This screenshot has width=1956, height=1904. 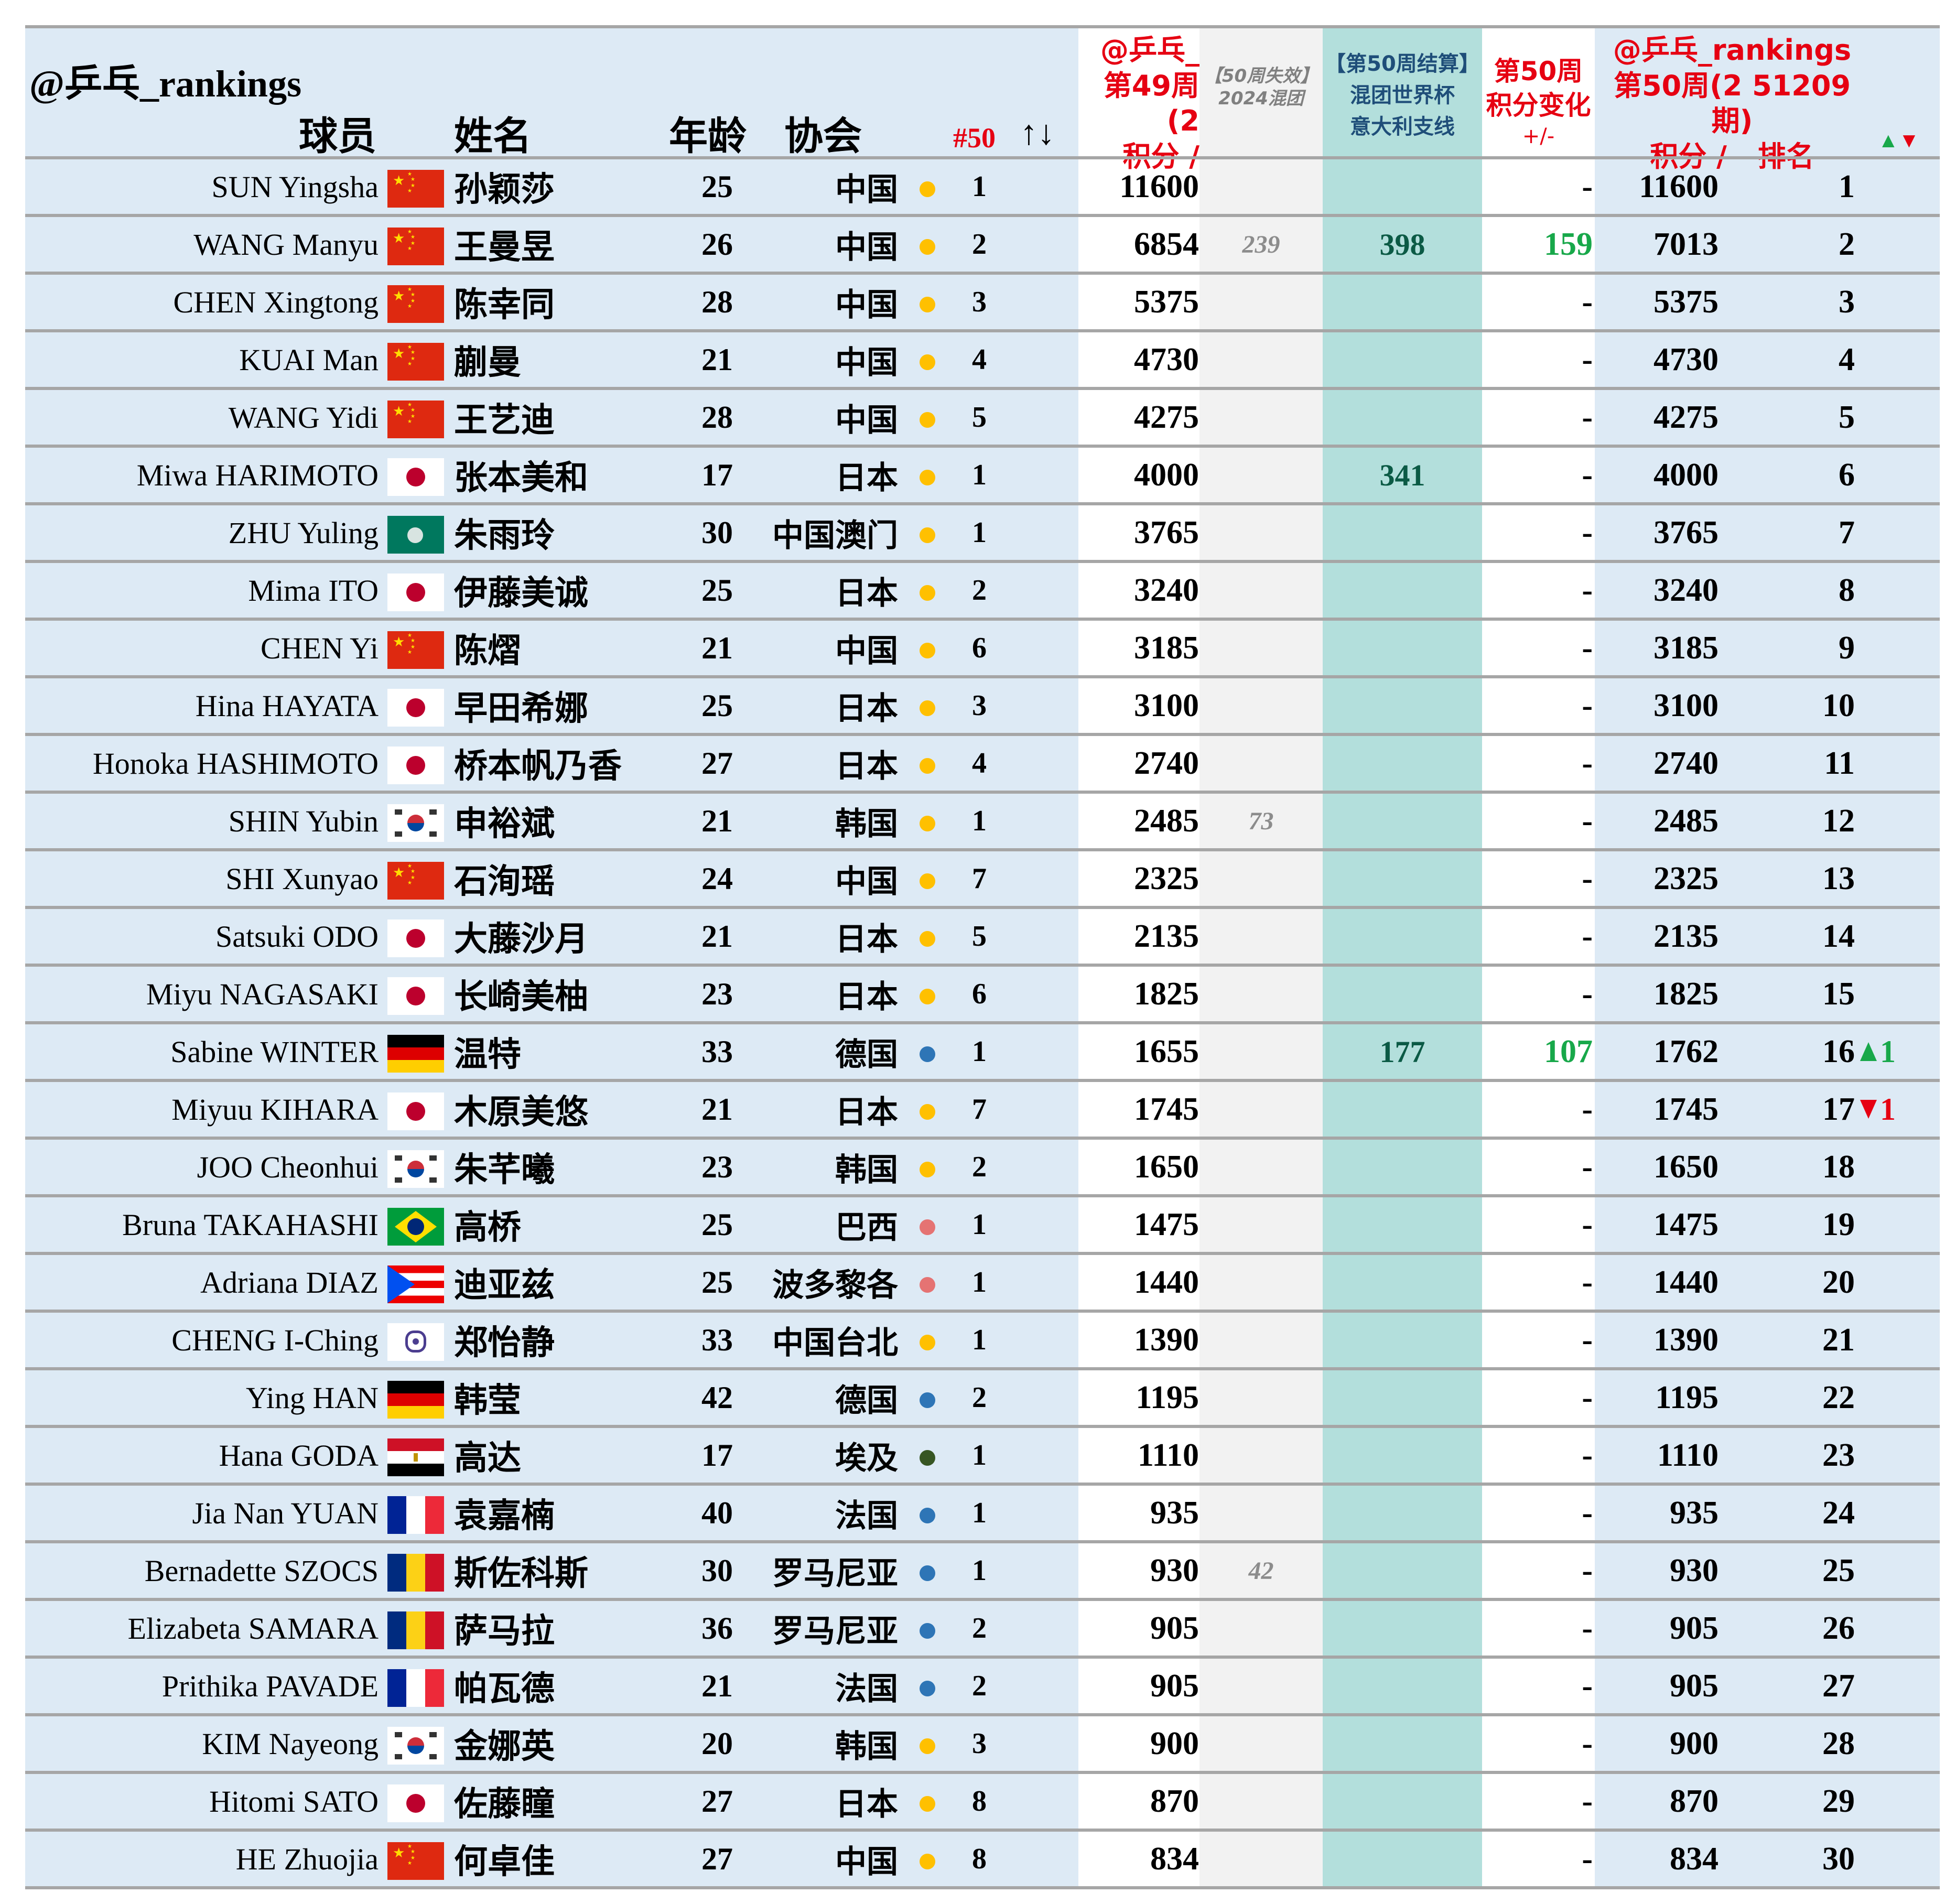 I want to click on table-row: CHEN Yi ★ ★ ★ ★ ★ 陈熠 21 中国 6 3185 - 3185 9, so click(x=982, y=649).